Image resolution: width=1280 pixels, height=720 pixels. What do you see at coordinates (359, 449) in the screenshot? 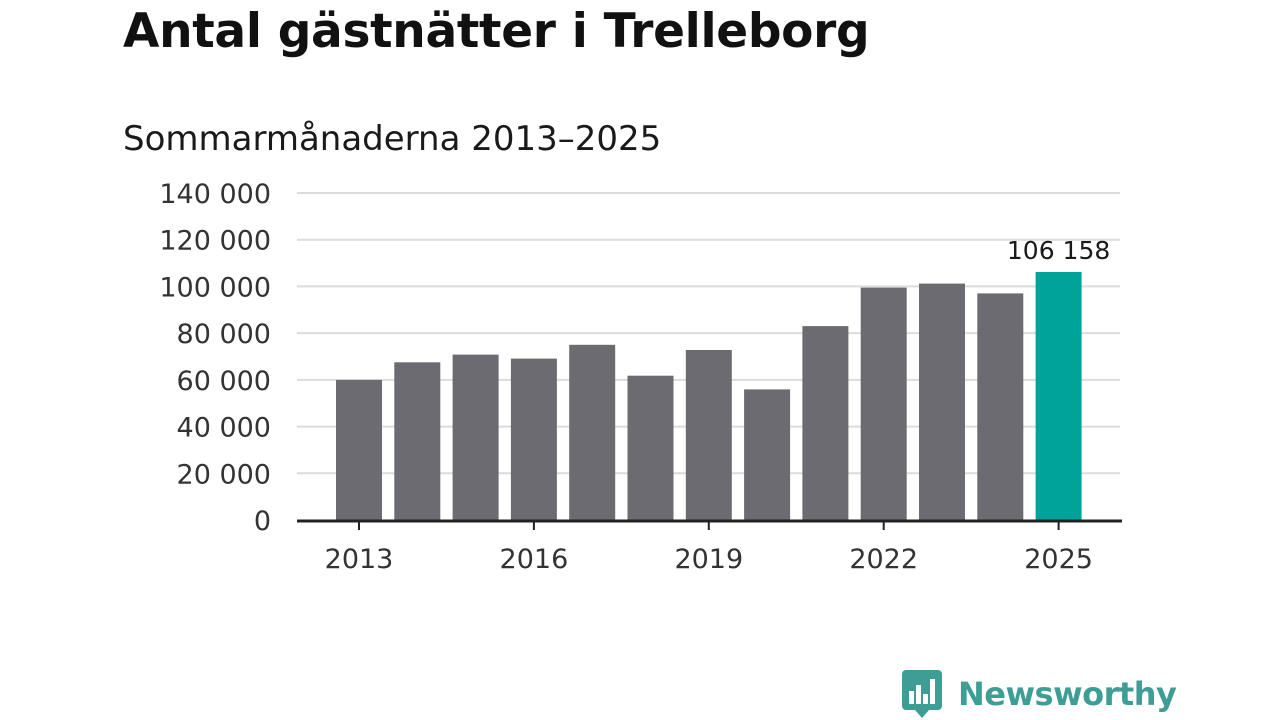
I see `bar-2013` at bounding box center [359, 449].